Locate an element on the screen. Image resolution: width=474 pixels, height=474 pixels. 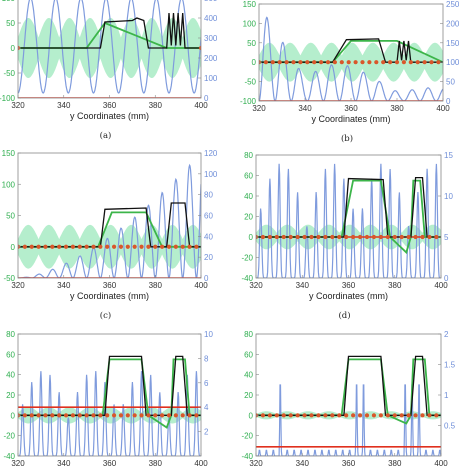
blue-series-line is located at coordinates (109, 413).